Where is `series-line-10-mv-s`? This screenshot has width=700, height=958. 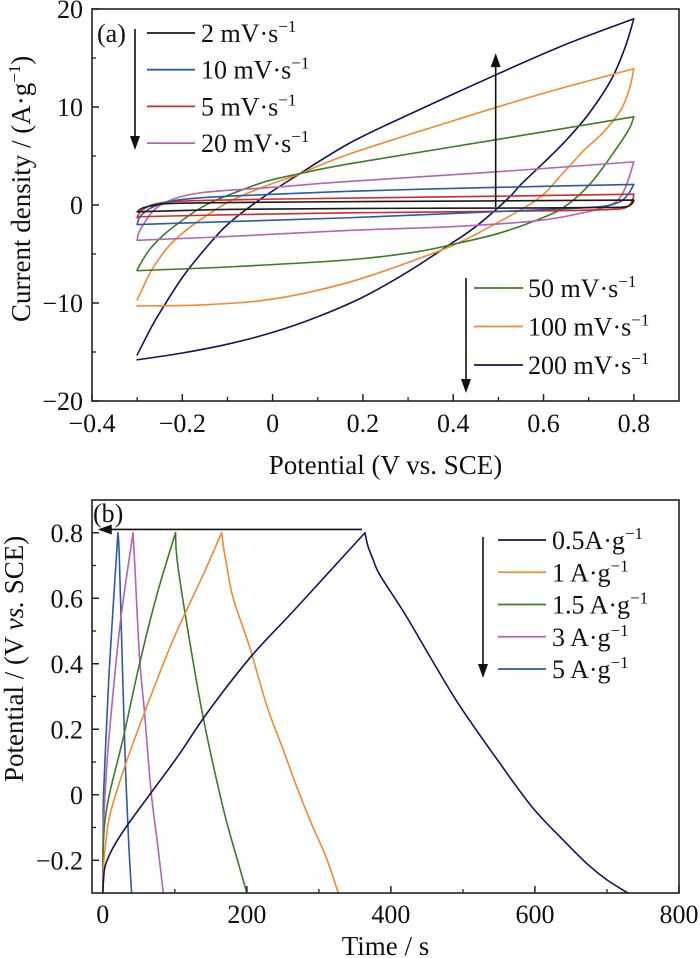
series-line-10-mv-s is located at coordinates (385, 204).